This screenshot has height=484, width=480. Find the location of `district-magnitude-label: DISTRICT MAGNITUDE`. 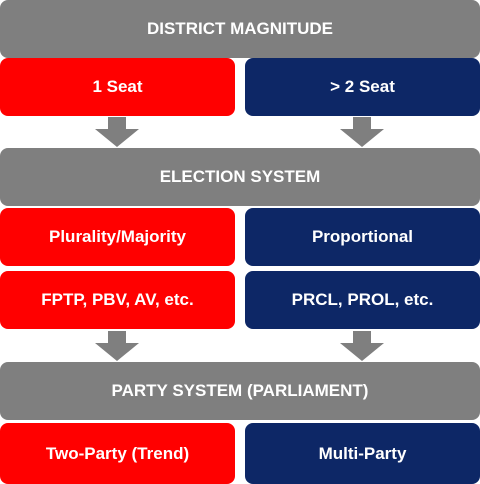

district-magnitude-label: DISTRICT MAGNITUDE is located at coordinates (240, 28).